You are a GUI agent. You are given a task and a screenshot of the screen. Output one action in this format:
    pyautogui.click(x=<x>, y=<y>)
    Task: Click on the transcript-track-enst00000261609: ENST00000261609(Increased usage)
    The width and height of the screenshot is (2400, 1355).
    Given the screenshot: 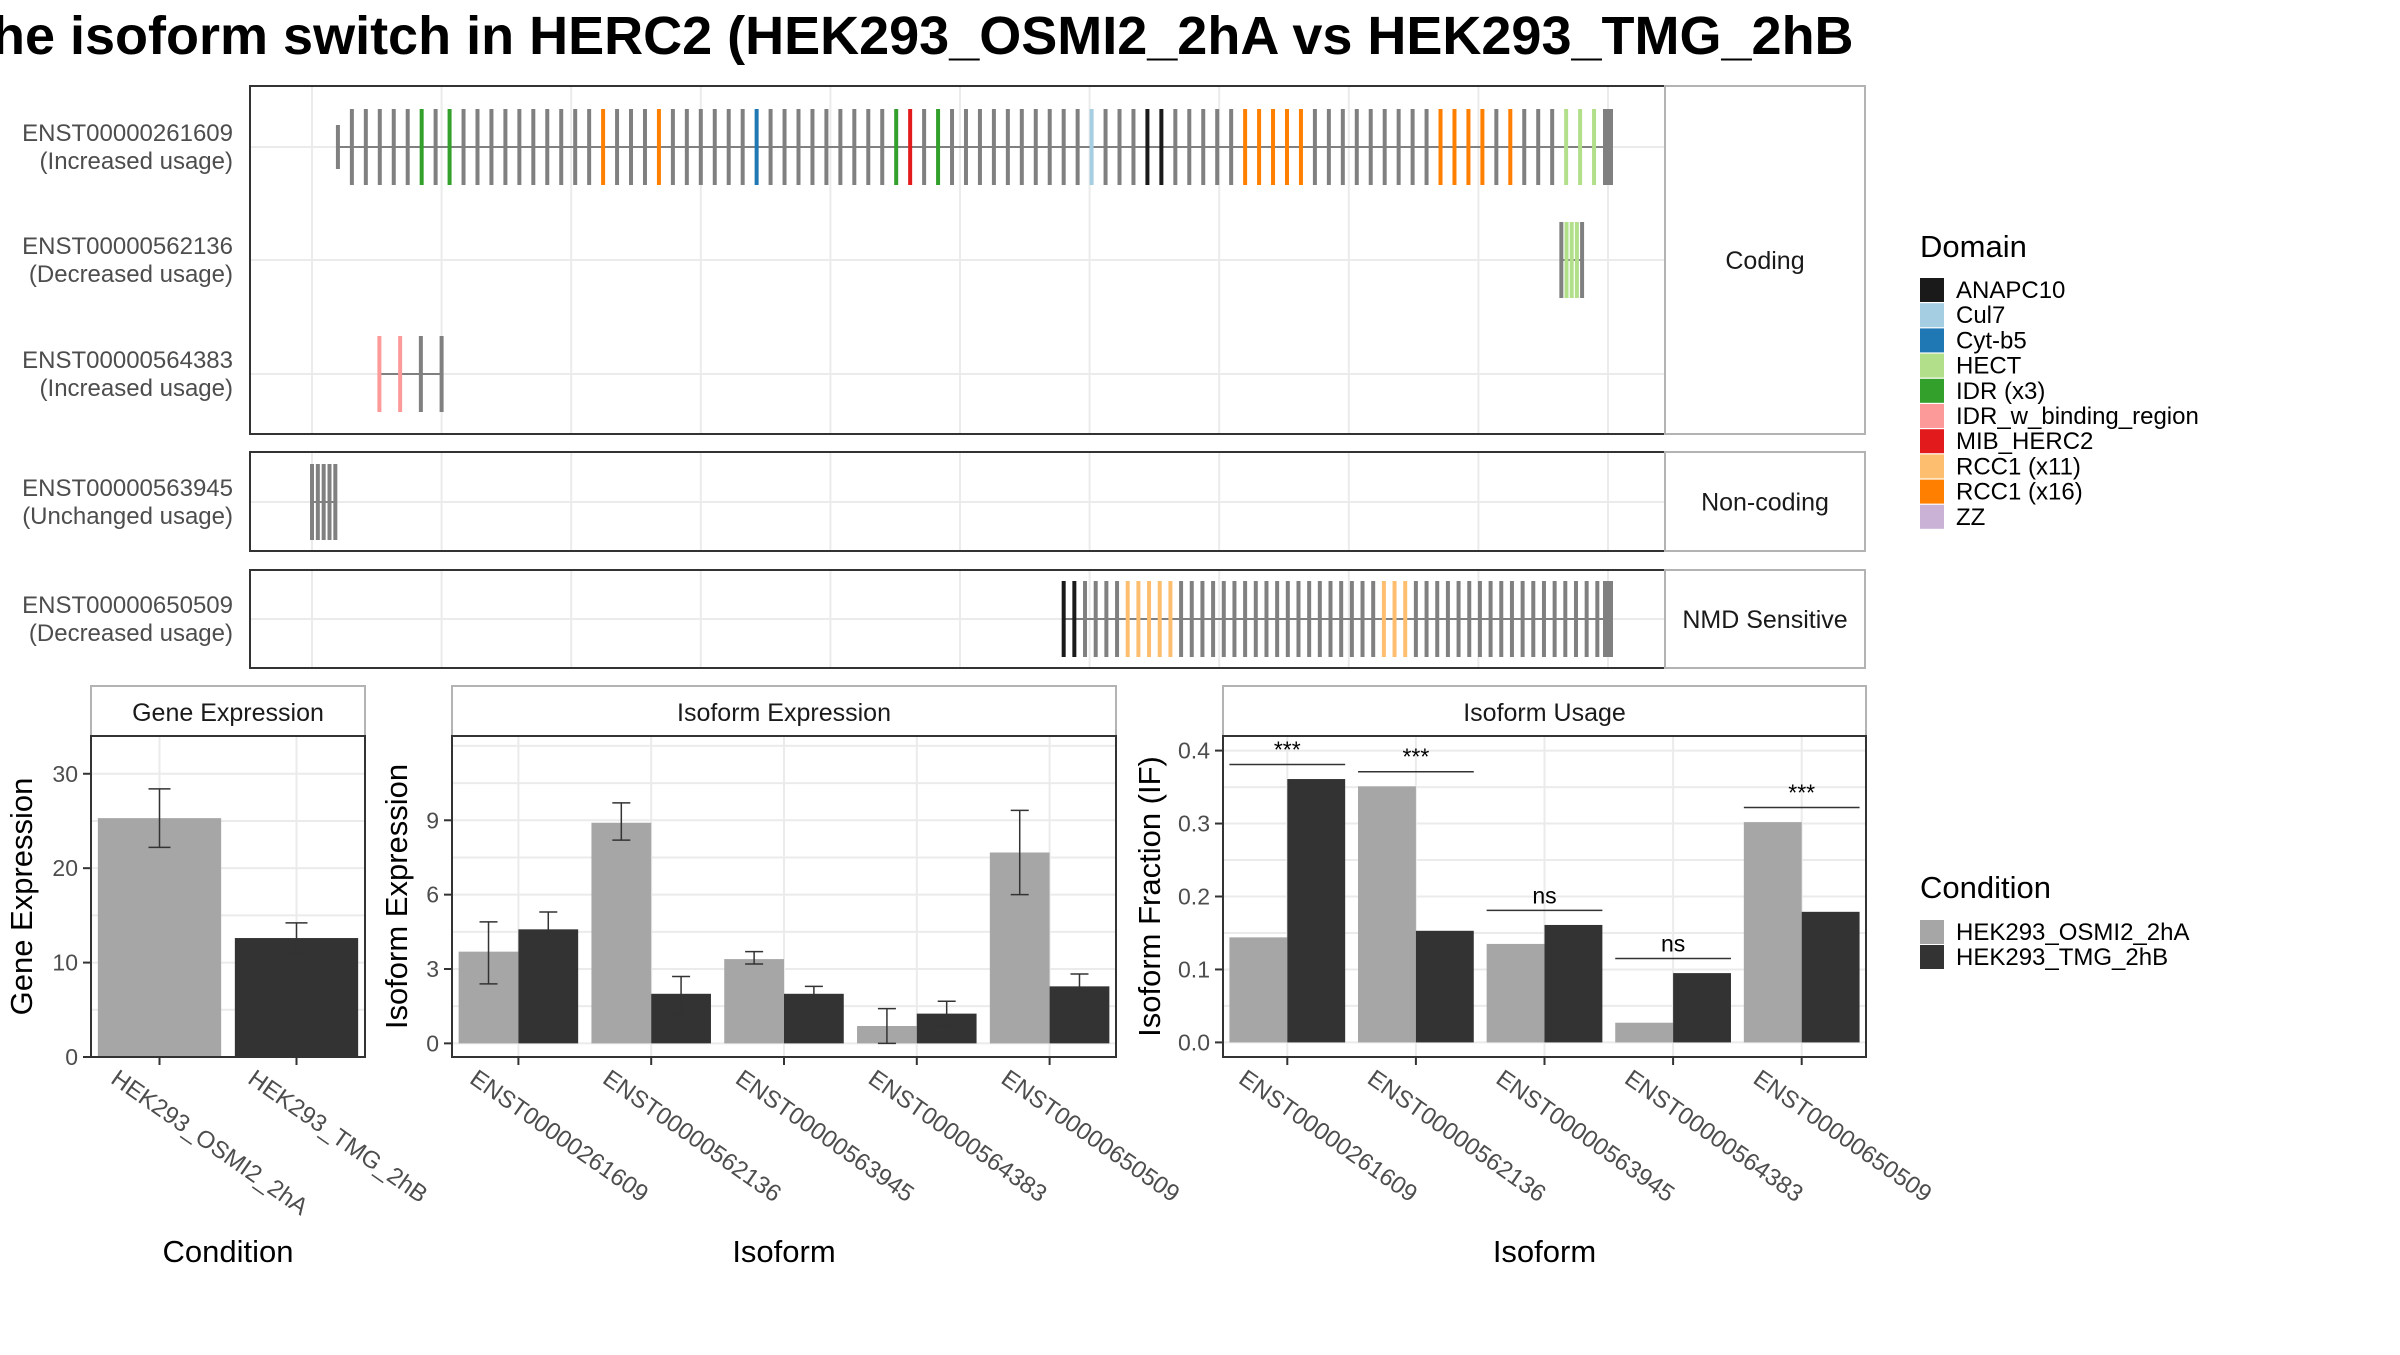 What is the action you would take?
    pyautogui.click(x=817, y=147)
    